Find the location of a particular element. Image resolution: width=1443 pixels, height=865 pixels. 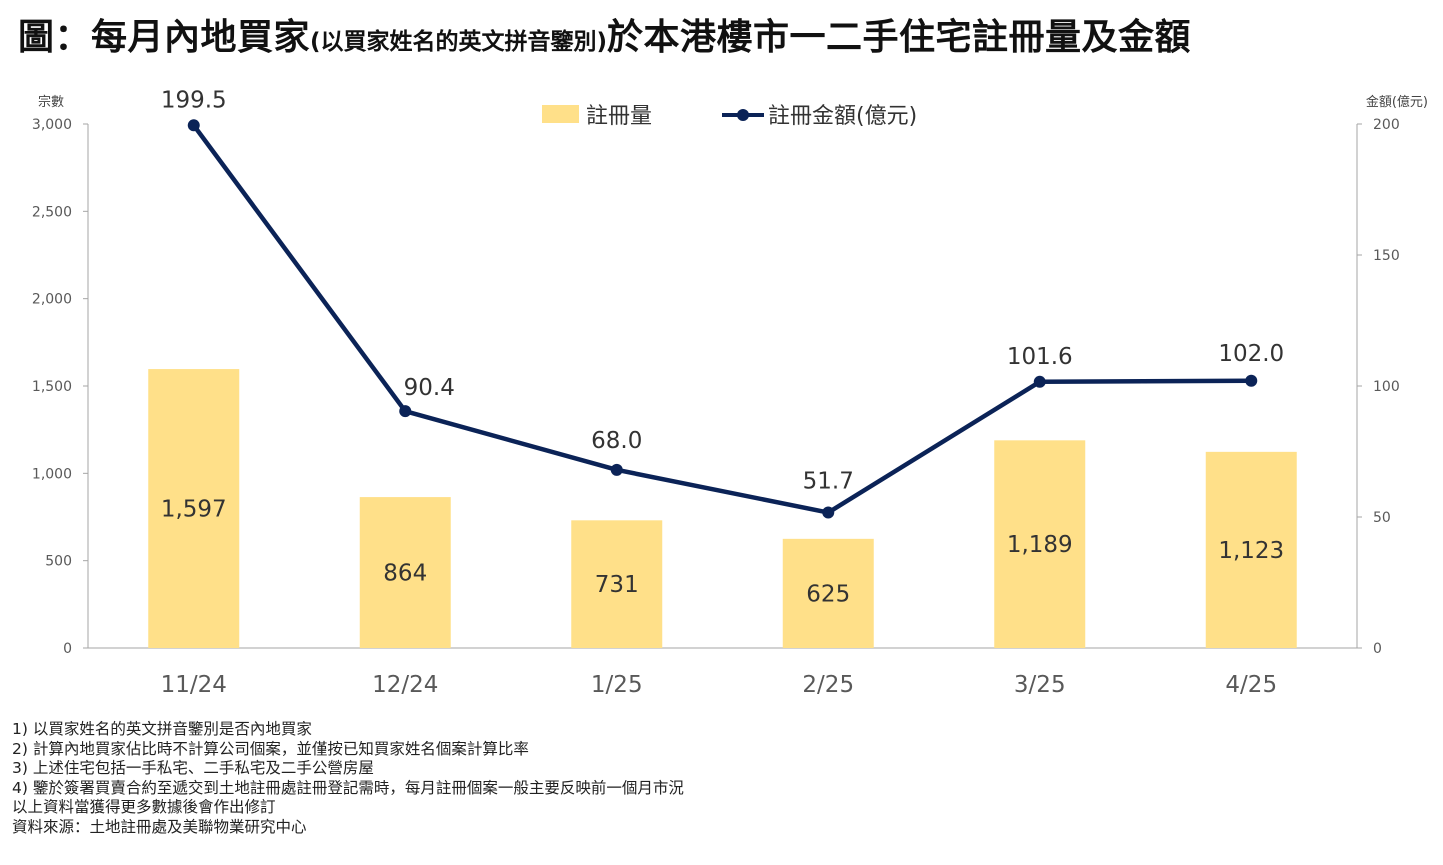

bar-value-label: 731 is located at coordinates (617, 585).